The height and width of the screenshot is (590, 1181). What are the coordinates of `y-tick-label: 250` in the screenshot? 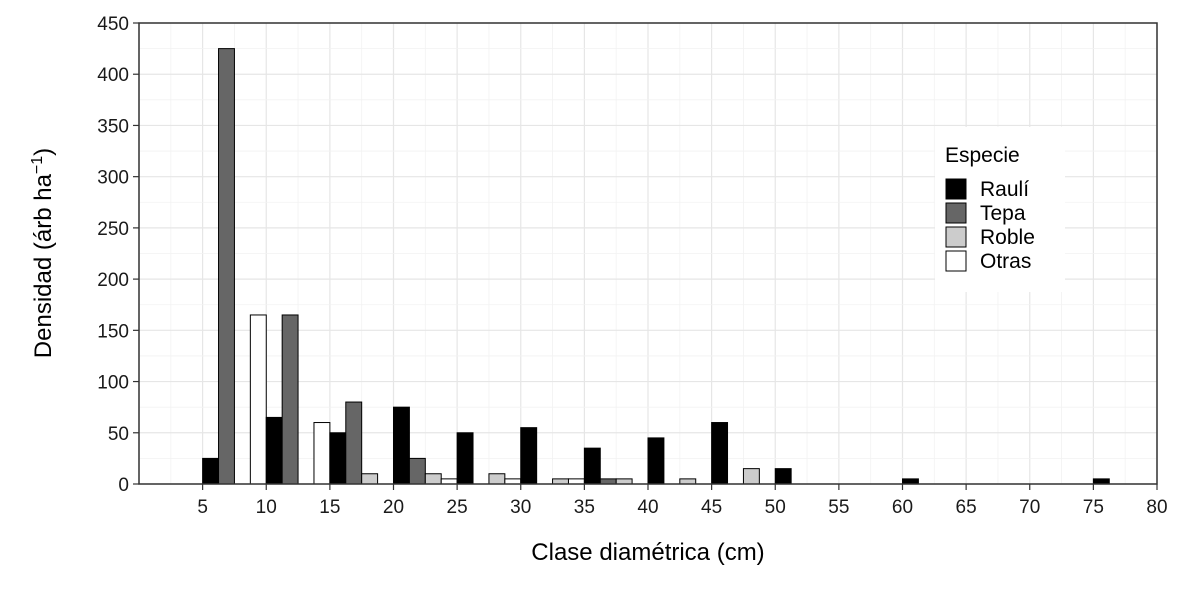 It's located at (113, 229).